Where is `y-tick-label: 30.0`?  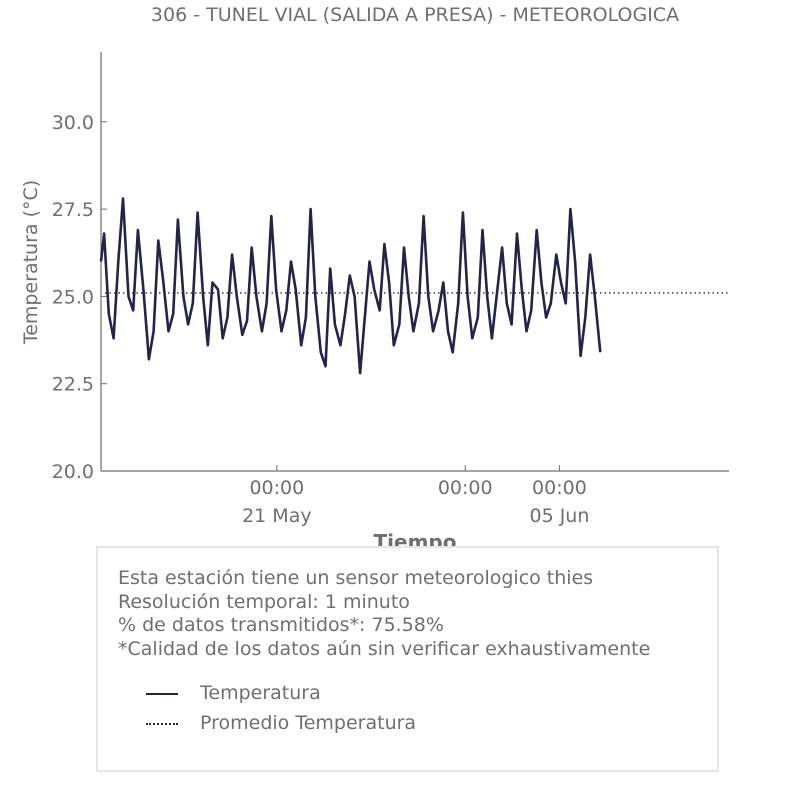 y-tick-label: 30.0 is located at coordinates (73, 123).